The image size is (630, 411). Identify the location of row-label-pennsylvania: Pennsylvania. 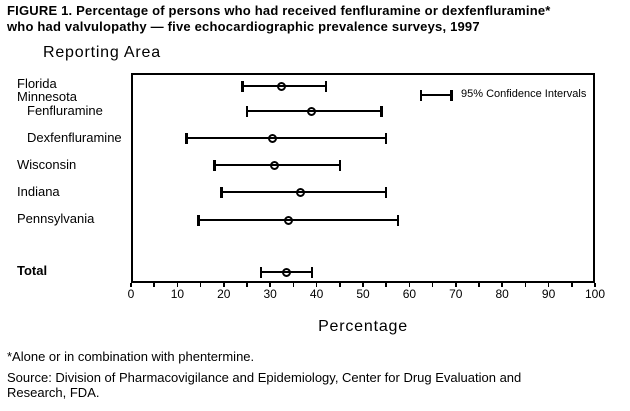
(56, 218).